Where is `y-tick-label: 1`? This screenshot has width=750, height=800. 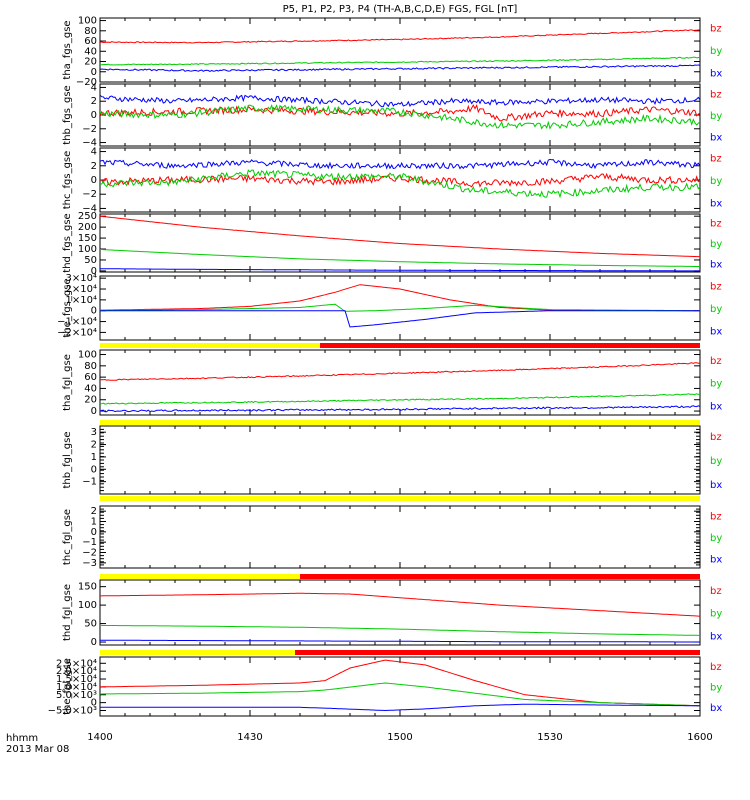 y-tick-label: 1 is located at coordinates (94, 457).